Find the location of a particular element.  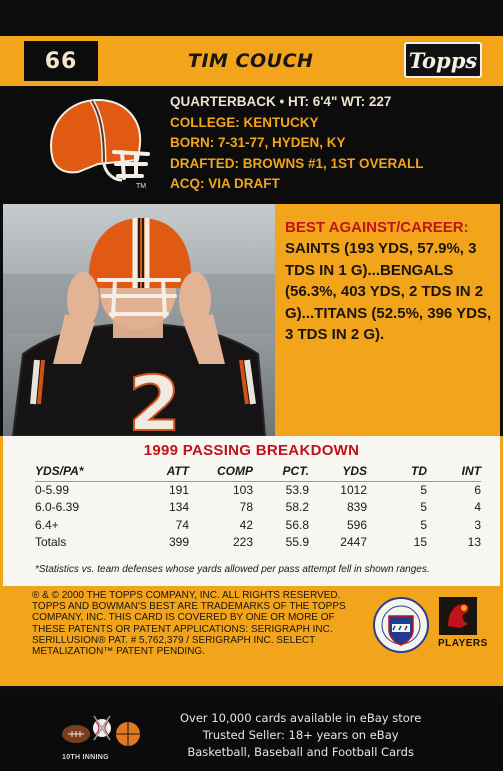

nfl-licensed-seal-icon is located at coordinates (401, 625).